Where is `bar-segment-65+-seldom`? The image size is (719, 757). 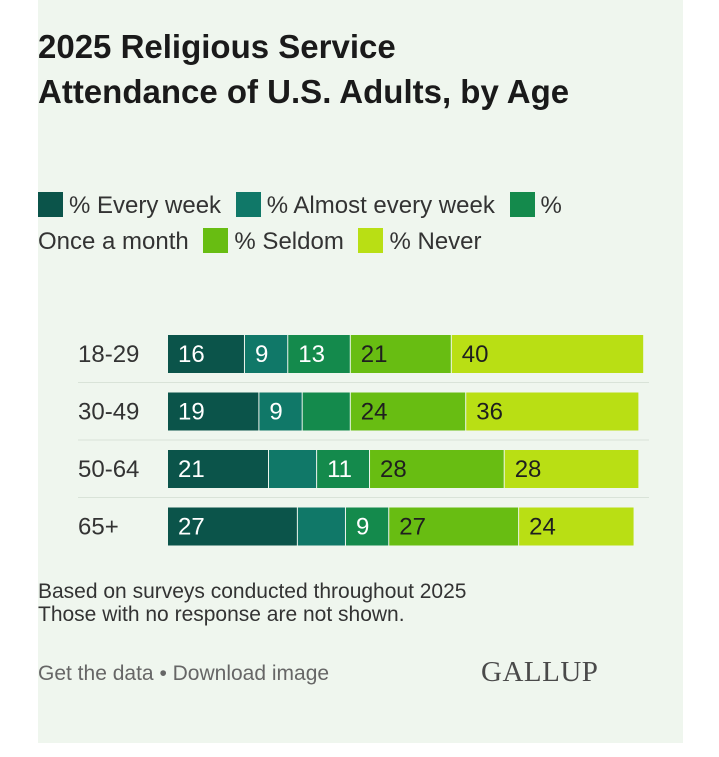 bar-segment-65+-seldom is located at coordinates (454, 526).